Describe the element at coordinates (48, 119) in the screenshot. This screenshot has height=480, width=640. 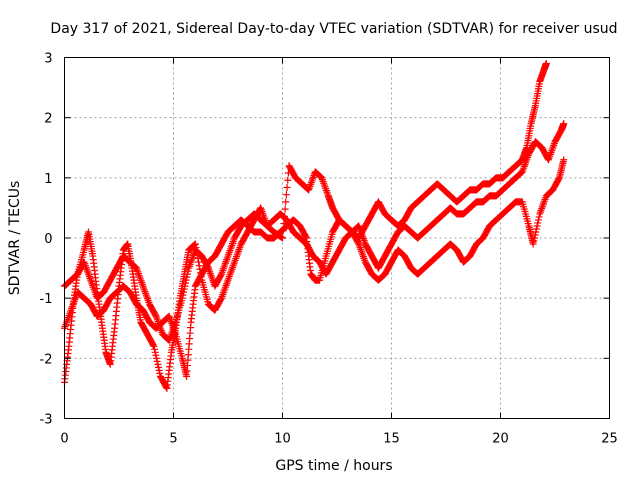
I see `y-tick-label: 2` at that location.